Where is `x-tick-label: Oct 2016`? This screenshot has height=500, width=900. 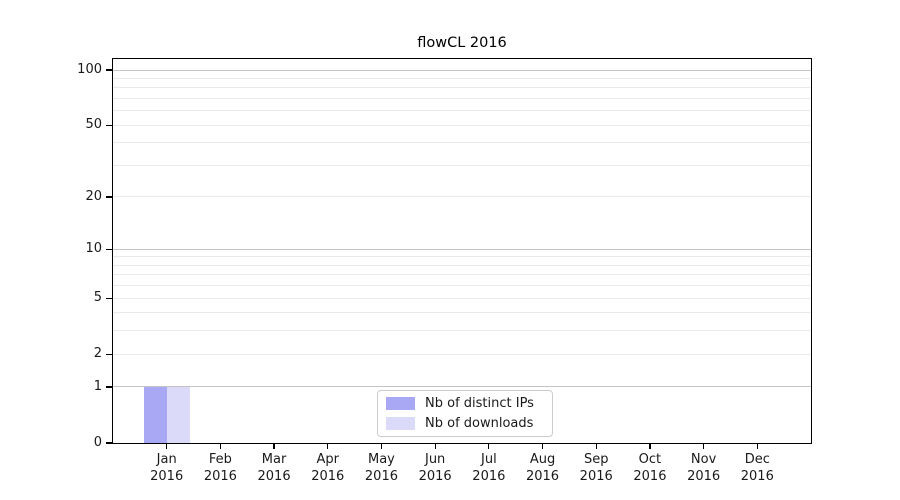
x-tick-label: Oct 2016 is located at coordinates (650, 468).